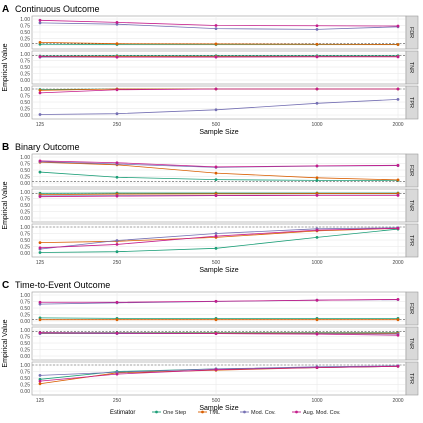 The height and width of the screenshot is (423, 423). Describe the element at coordinates (397, 263) in the screenshot. I see `x-tick-label: 2000` at that location.